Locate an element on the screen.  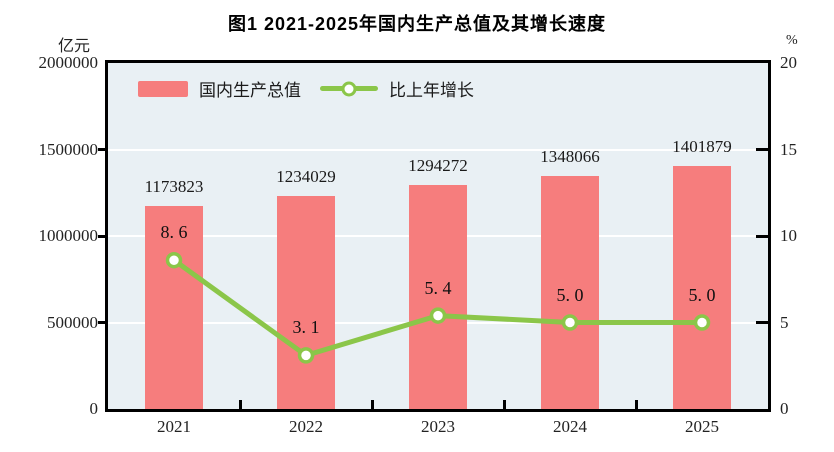
x-axis-tick-label: 2021 is located at coordinates (174, 426).